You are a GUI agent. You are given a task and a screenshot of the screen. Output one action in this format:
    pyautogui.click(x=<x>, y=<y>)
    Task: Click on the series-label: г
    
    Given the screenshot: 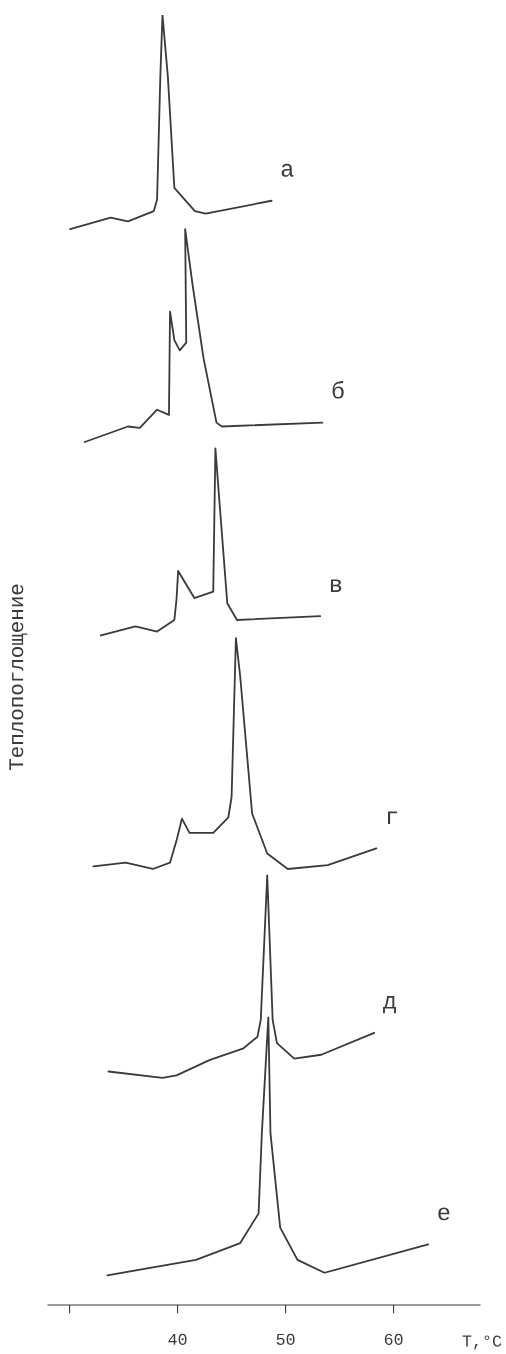 What is the action you would take?
    pyautogui.click(x=393, y=818)
    